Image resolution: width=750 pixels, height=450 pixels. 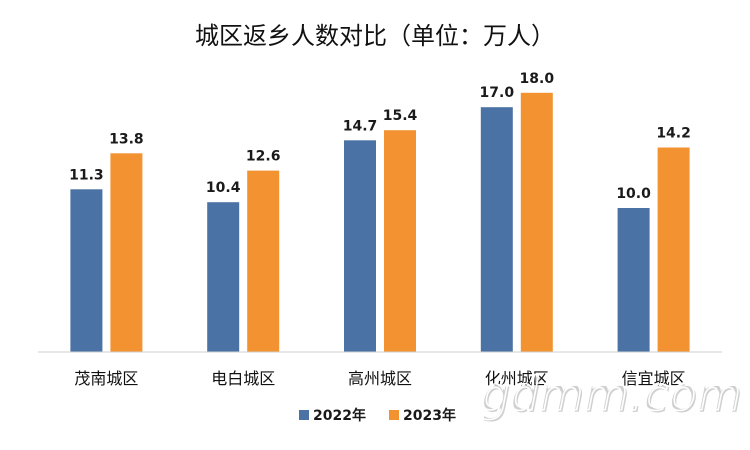 I want to click on category-labels: 茂南城区 电白城区 高州城区 化州城区 信宜城区, so click(x=379, y=378).